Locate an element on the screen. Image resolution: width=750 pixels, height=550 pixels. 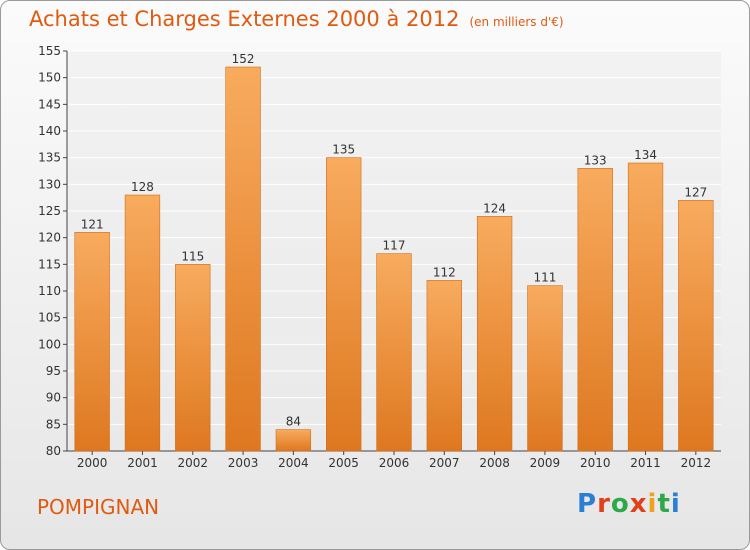
bar-2003 is located at coordinates (243, 259).